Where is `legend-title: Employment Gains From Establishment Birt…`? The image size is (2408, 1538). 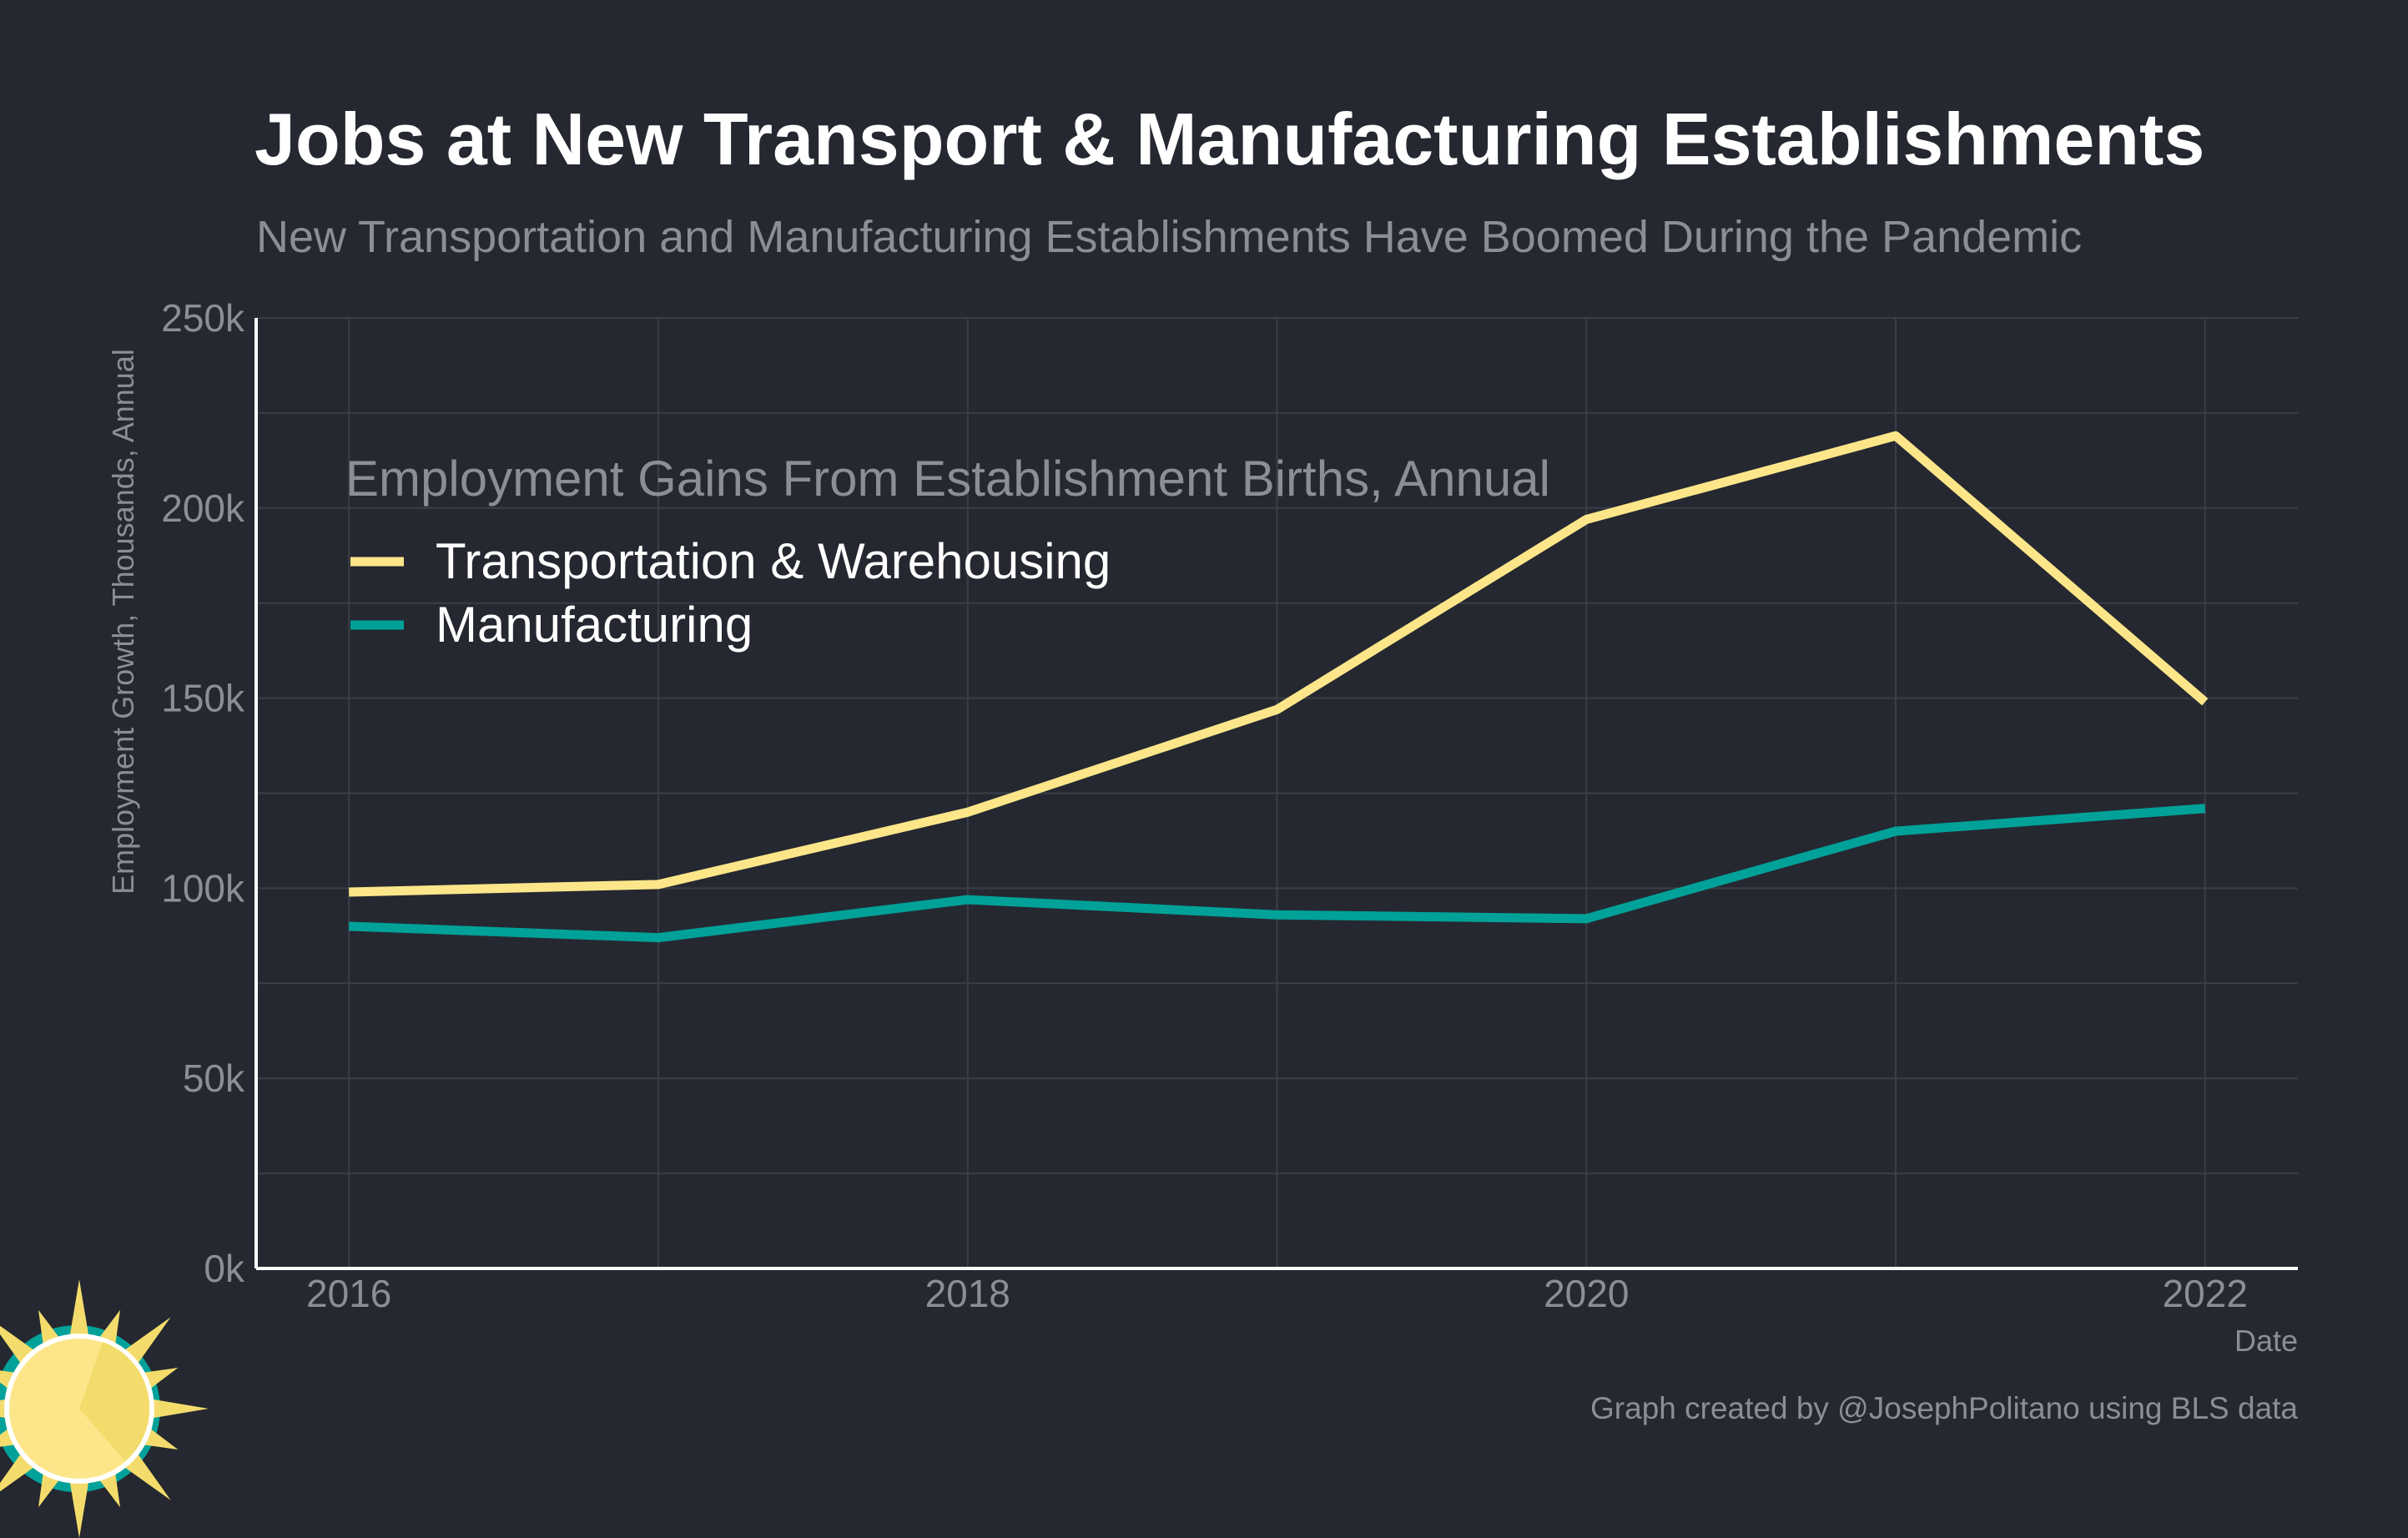
legend-title: Employment Gains From Establishment Birt… is located at coordinates (947, 479).